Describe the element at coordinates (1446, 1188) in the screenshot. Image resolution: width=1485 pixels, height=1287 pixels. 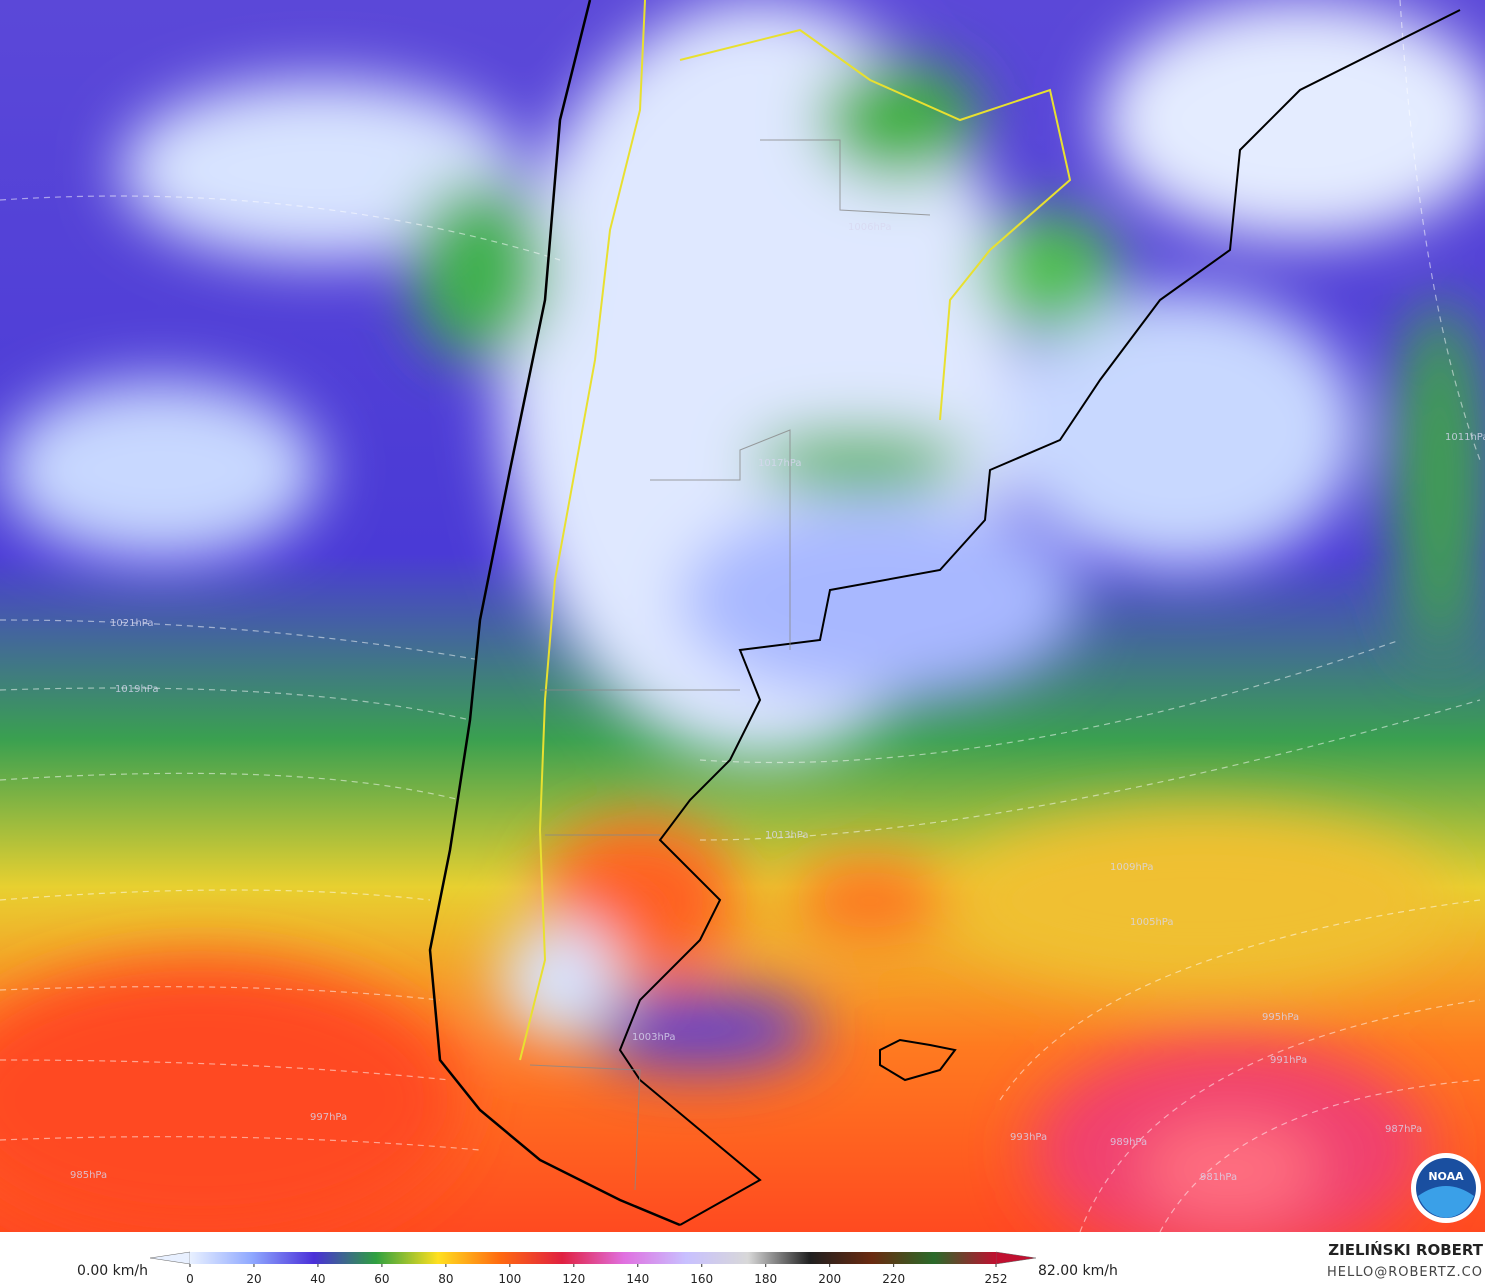
I see `noaa-logo: NOAA` at that location.